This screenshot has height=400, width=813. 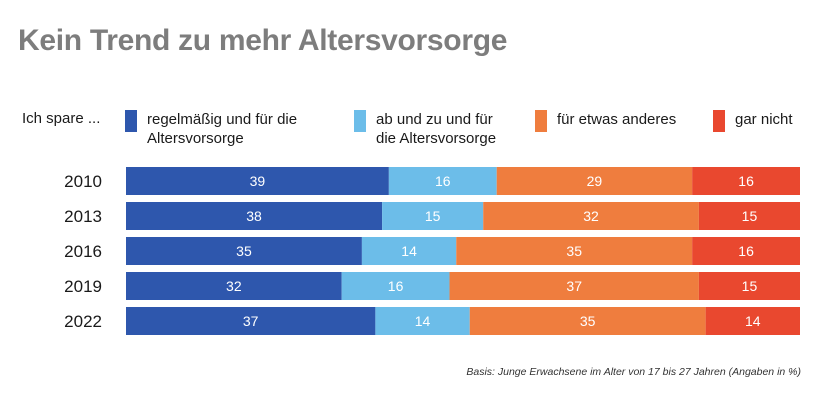 I want to click on value-label-2022-regular: 37, so click(x=251, y=321).